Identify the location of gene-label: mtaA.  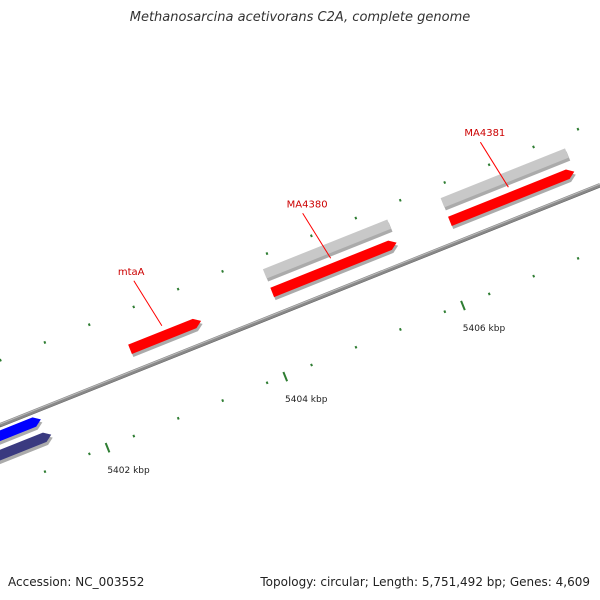
(131, 272).